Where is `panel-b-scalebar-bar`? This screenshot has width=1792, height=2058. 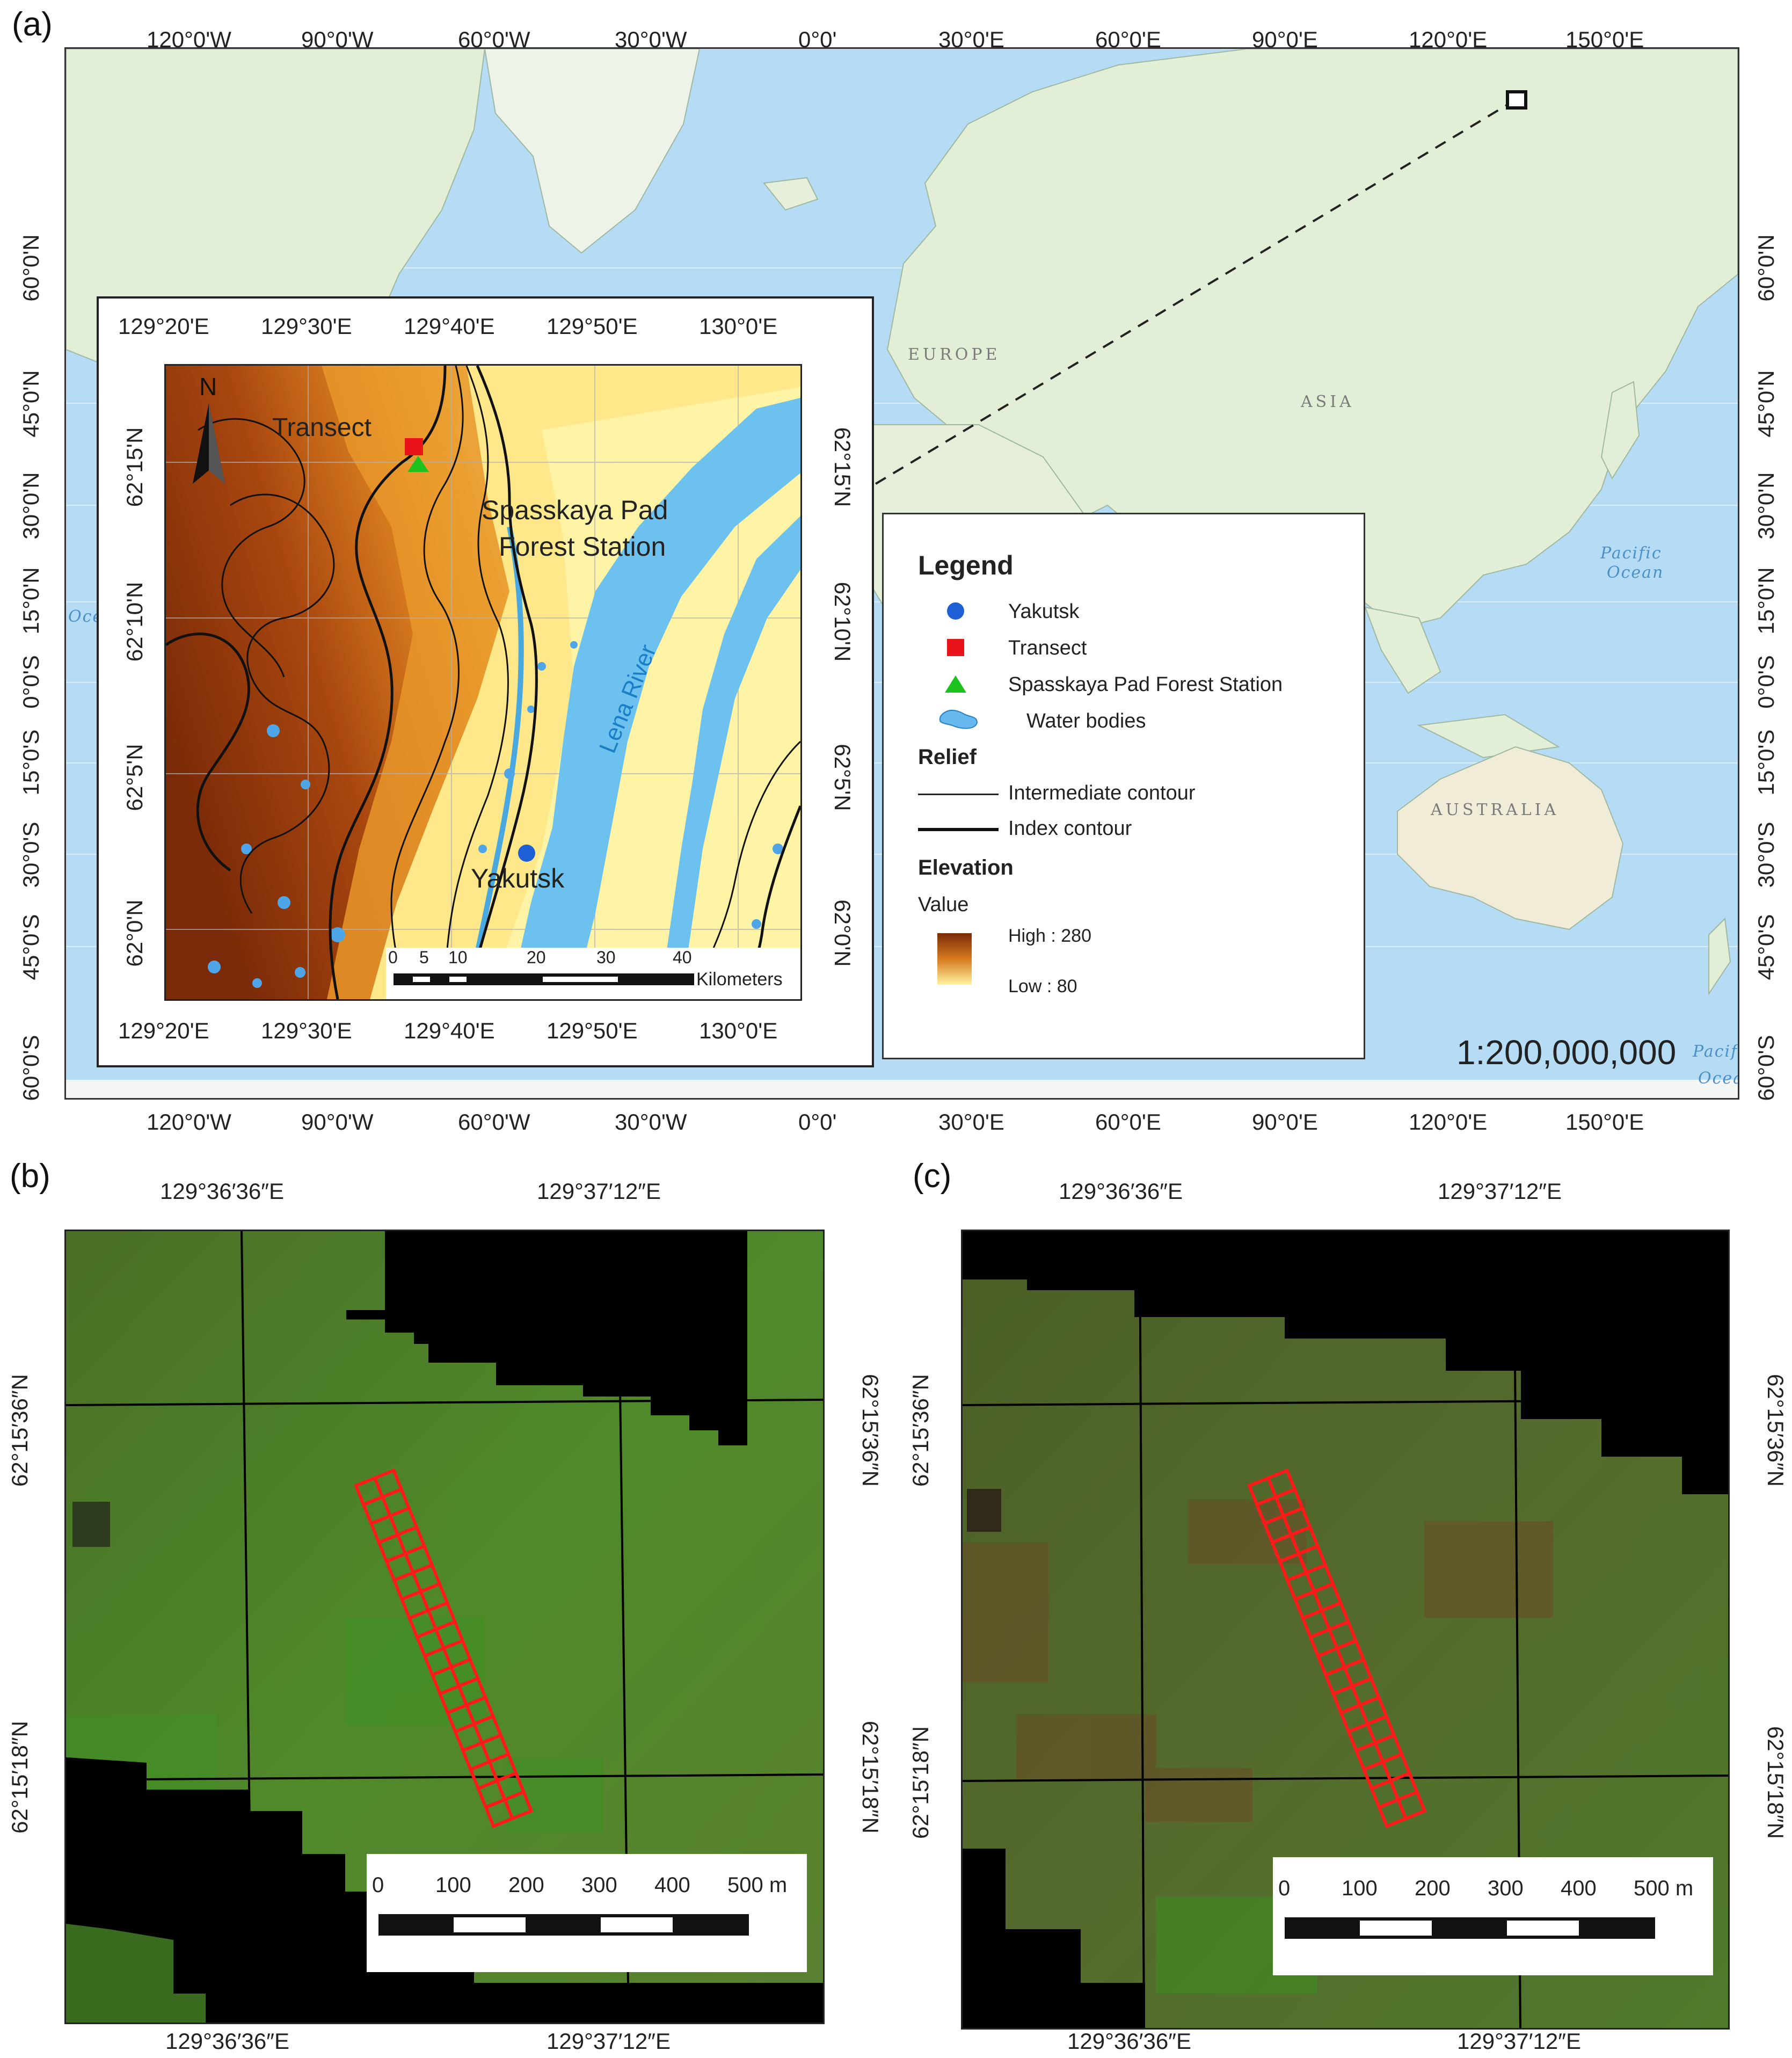 panel-b-scalebar-bar is located at coordinates (563, 1925).